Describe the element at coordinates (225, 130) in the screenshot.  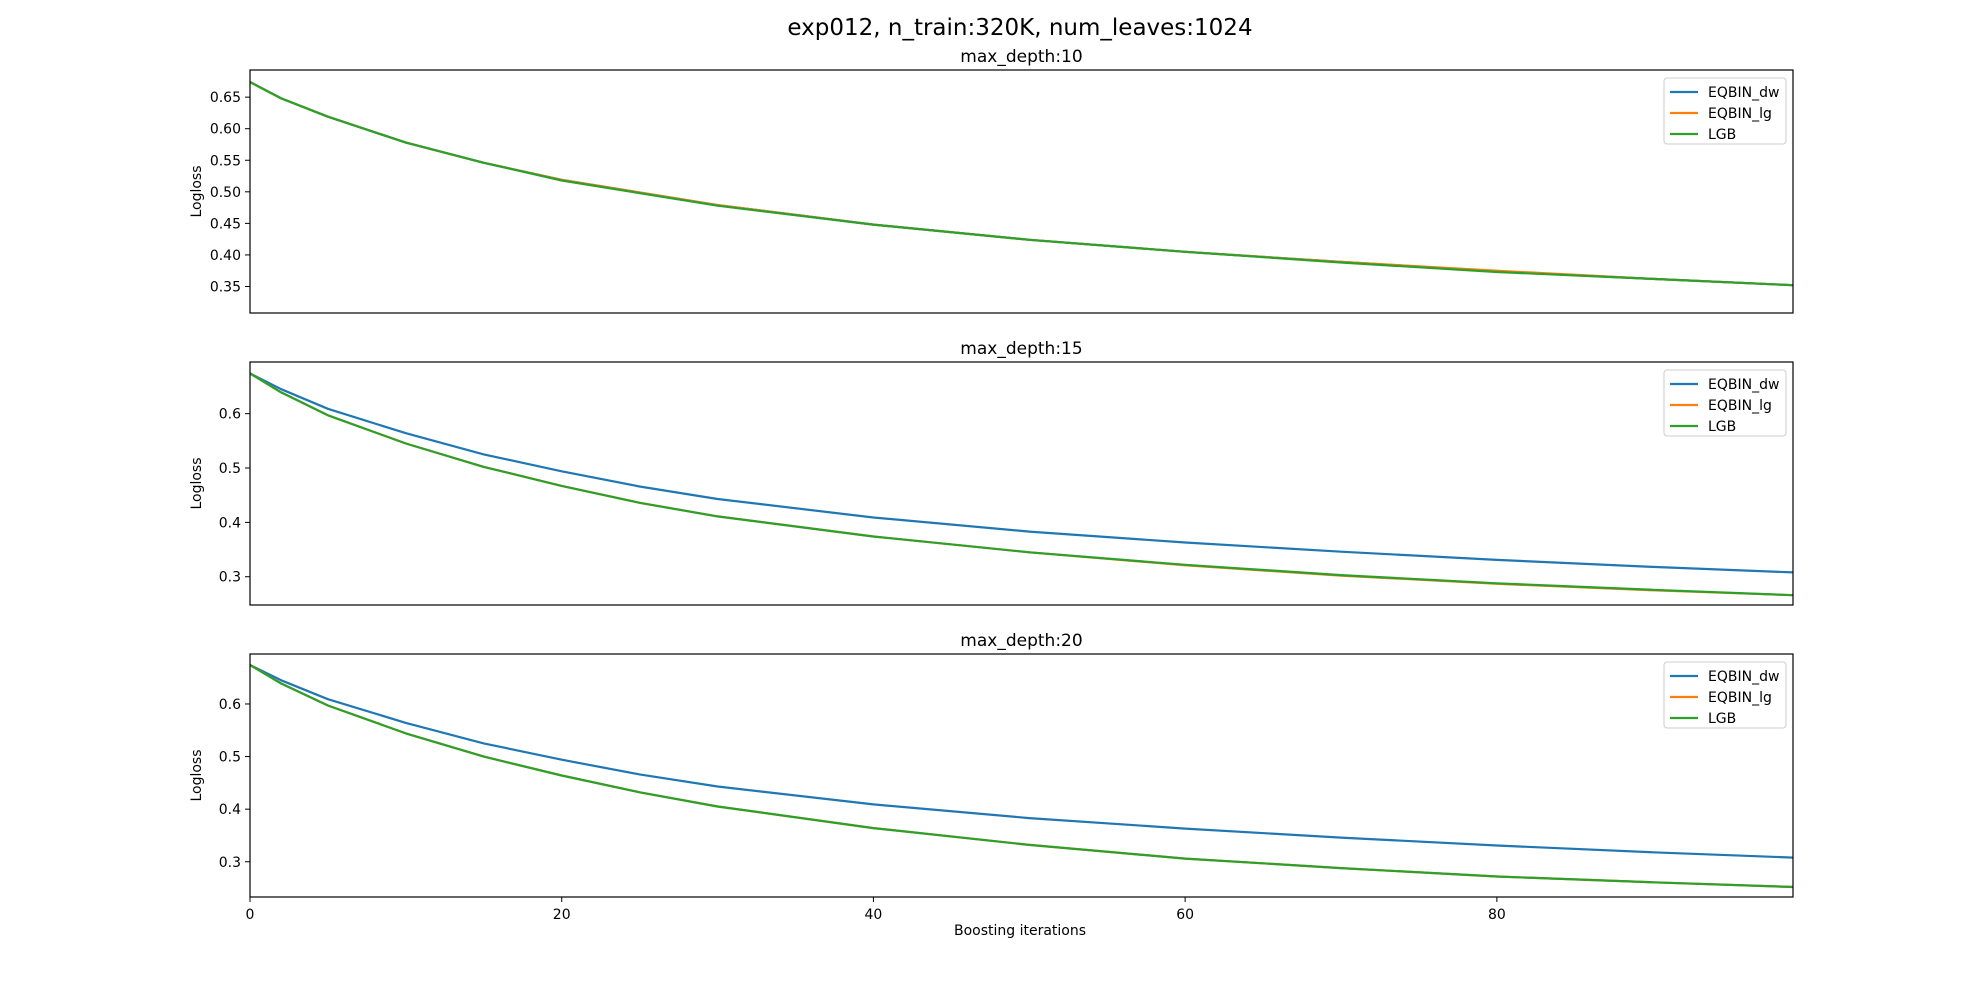
I see `y-tick-label: 0.60` at that location.